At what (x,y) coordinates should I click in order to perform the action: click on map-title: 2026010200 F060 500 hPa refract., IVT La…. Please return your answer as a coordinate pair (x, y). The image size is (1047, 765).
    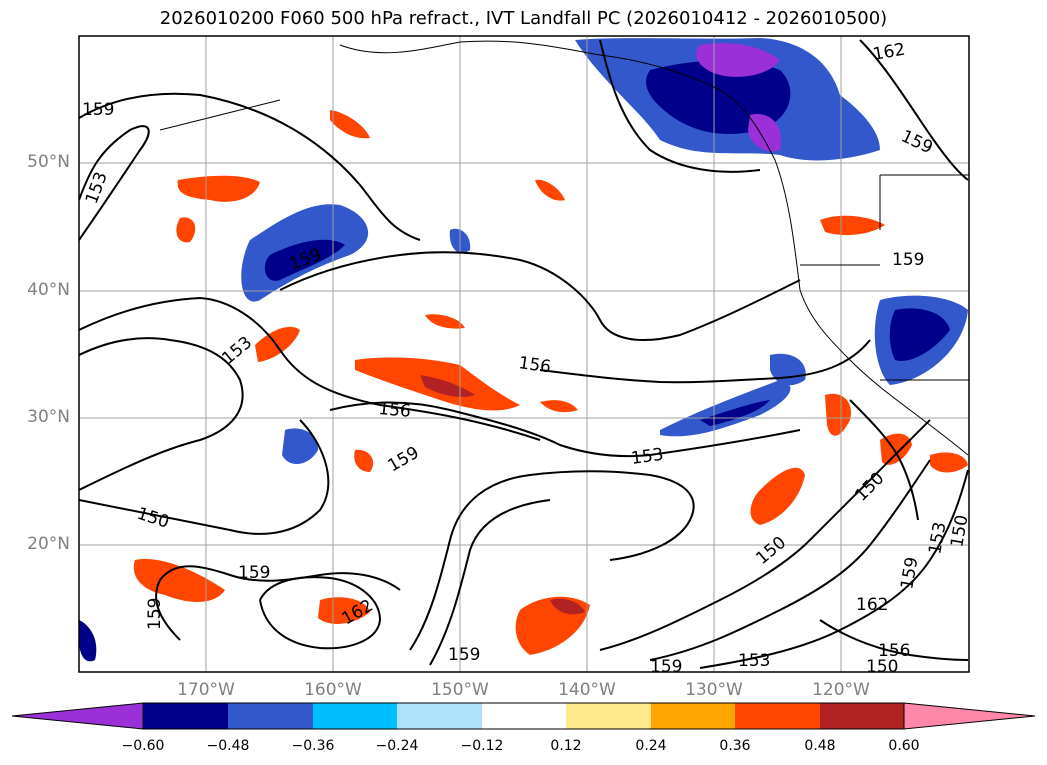
    Looking at the image, I should click on (523, 18).